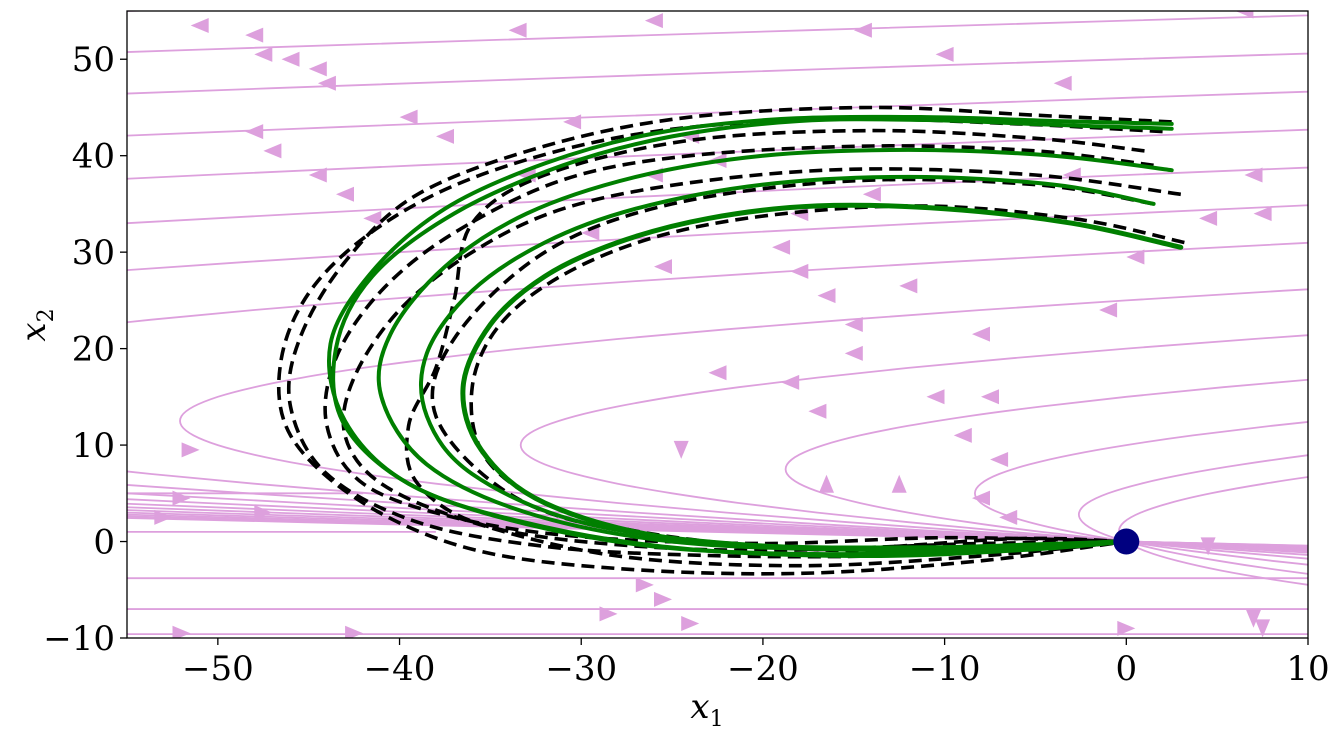  Describe the element at coordinates (93, 157) in the screenshot. I see `y-tick-label: 40` at that location.